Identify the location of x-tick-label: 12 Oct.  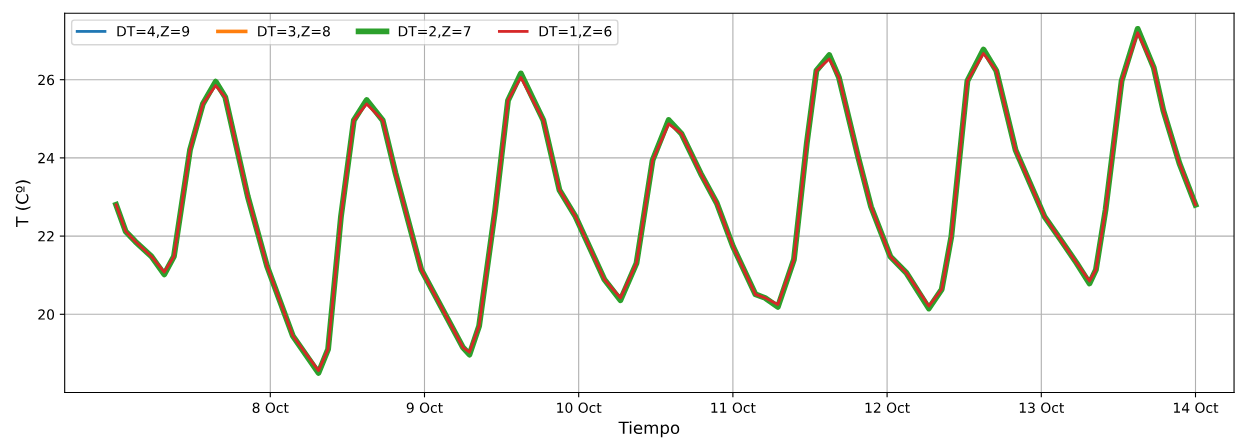
(887, 407).